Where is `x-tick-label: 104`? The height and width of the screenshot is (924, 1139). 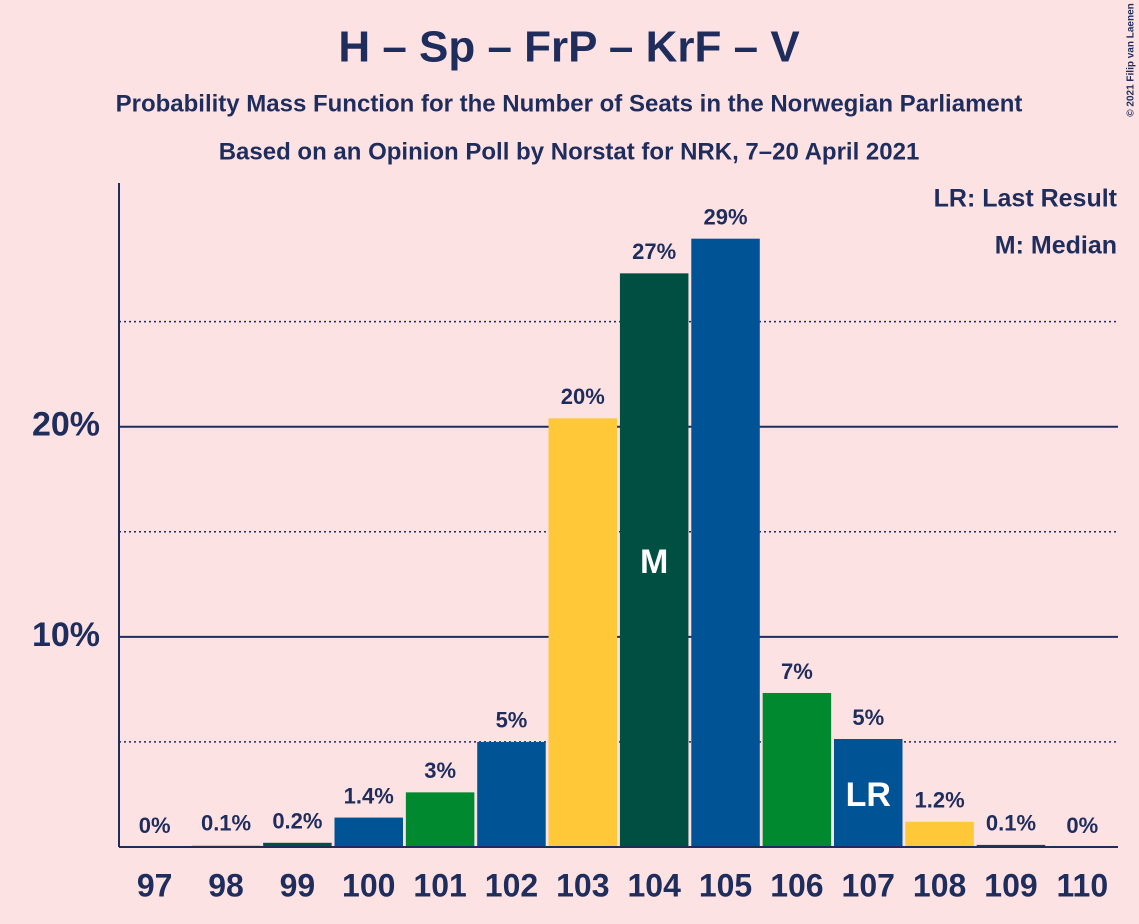 x-tick-label: 104 is located at coordinates (654, 885).